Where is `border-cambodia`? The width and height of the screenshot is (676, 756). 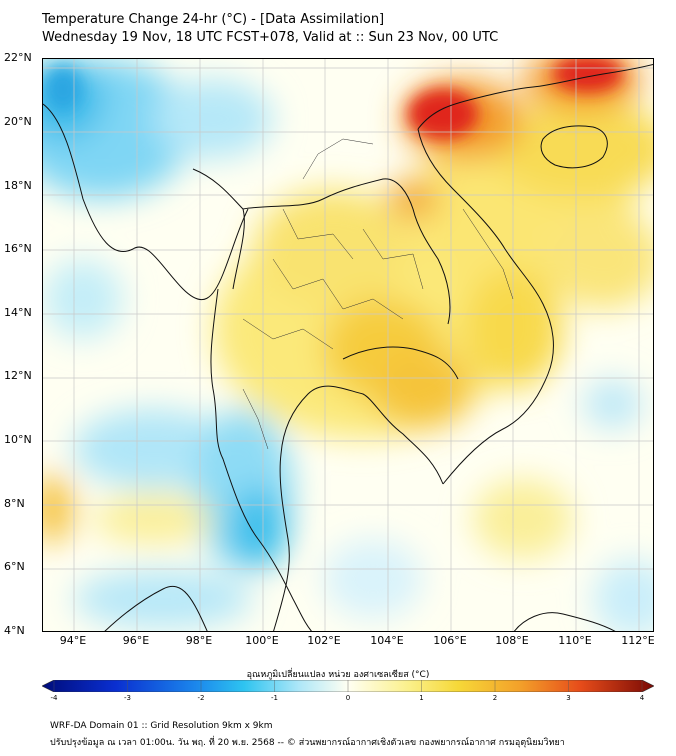 border-cambodia is located at coordinates (400, 363).